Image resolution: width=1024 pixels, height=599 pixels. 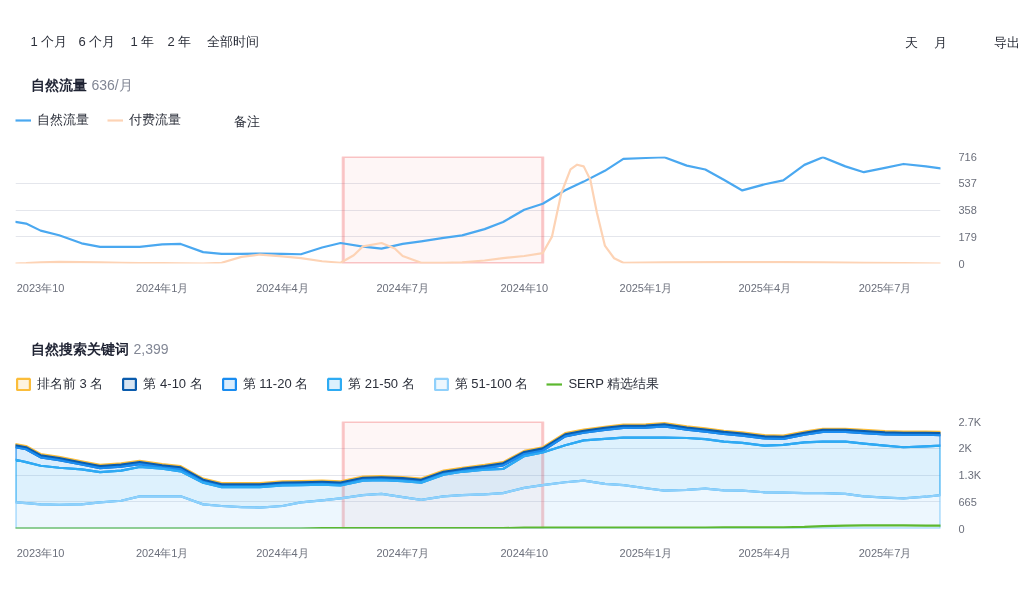 What do you see at coordinates (967, 210) in the screenshot?
I see `y-tick-label: 358` at bounding box center [967, 210].